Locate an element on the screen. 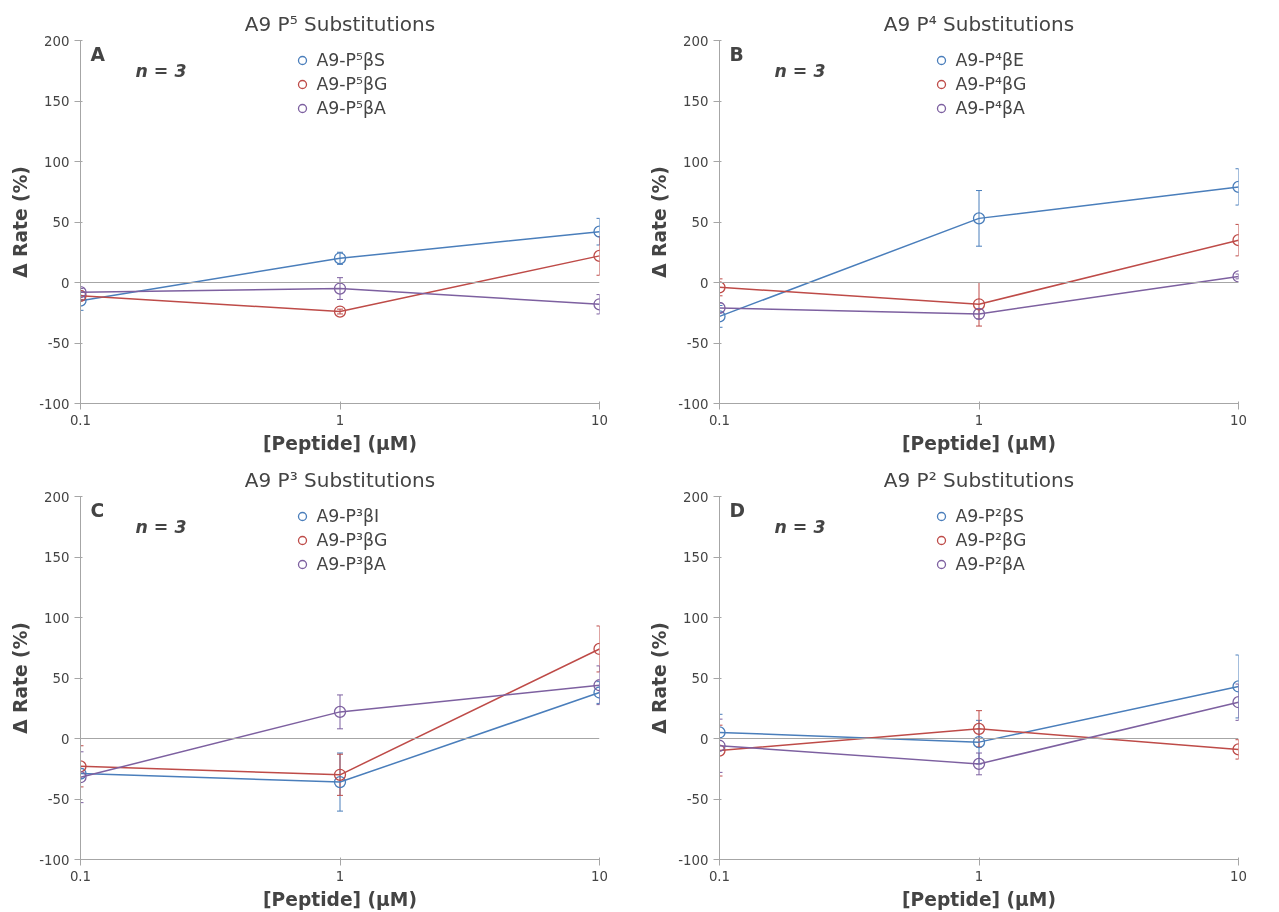 This screenshot has width=1279, height=912. legend-label: A9-P⁵βG is located at coordinates (352, 84).